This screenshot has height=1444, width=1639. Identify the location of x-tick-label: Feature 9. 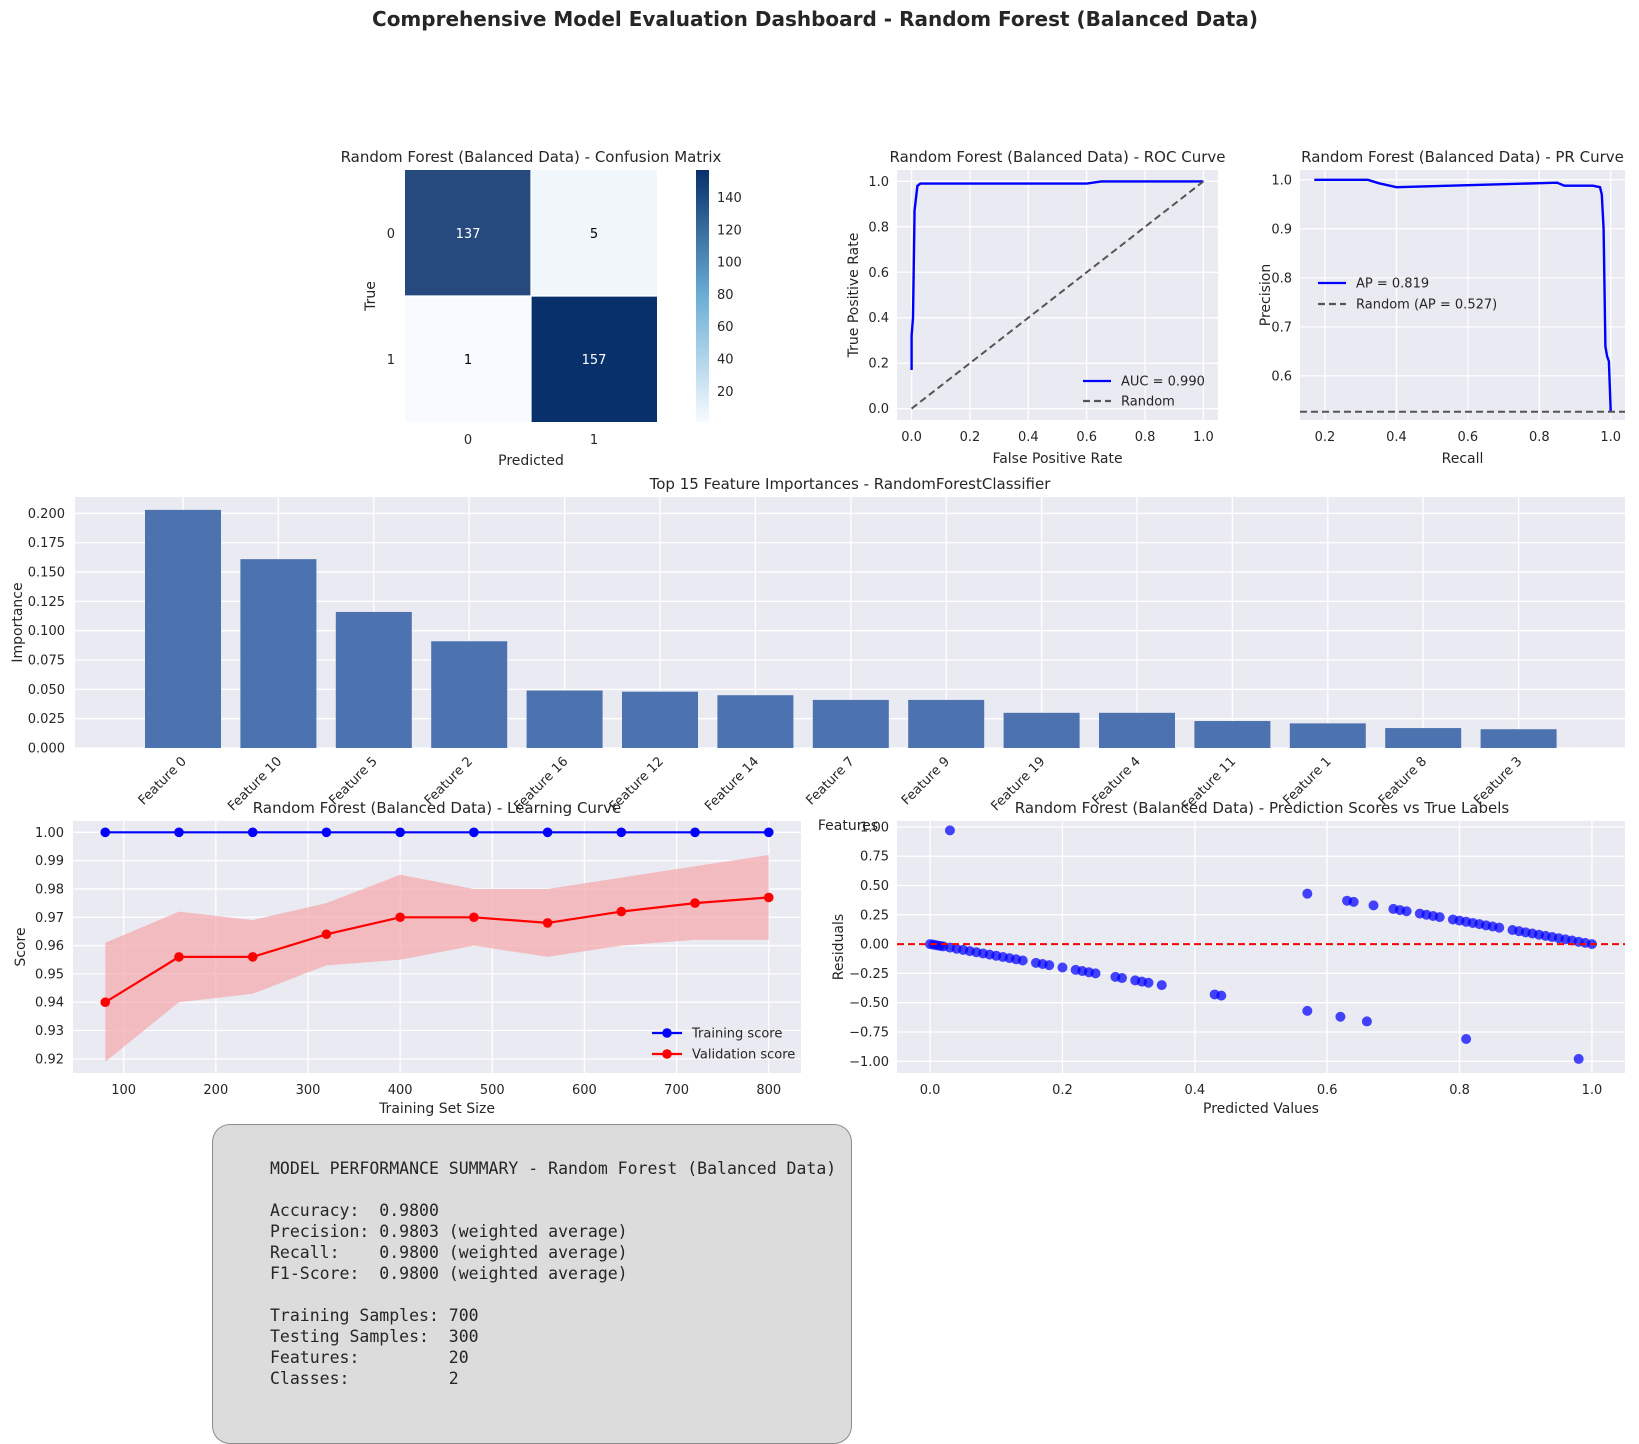
(926, 781).